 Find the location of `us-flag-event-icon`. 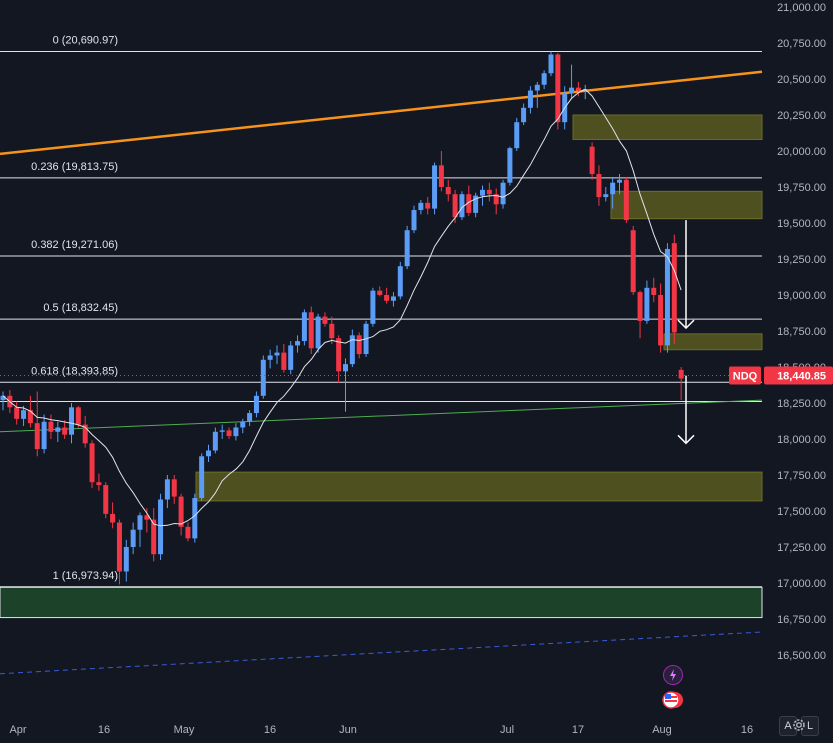

us-flag-event-icon is located at coordinates (672, 700).